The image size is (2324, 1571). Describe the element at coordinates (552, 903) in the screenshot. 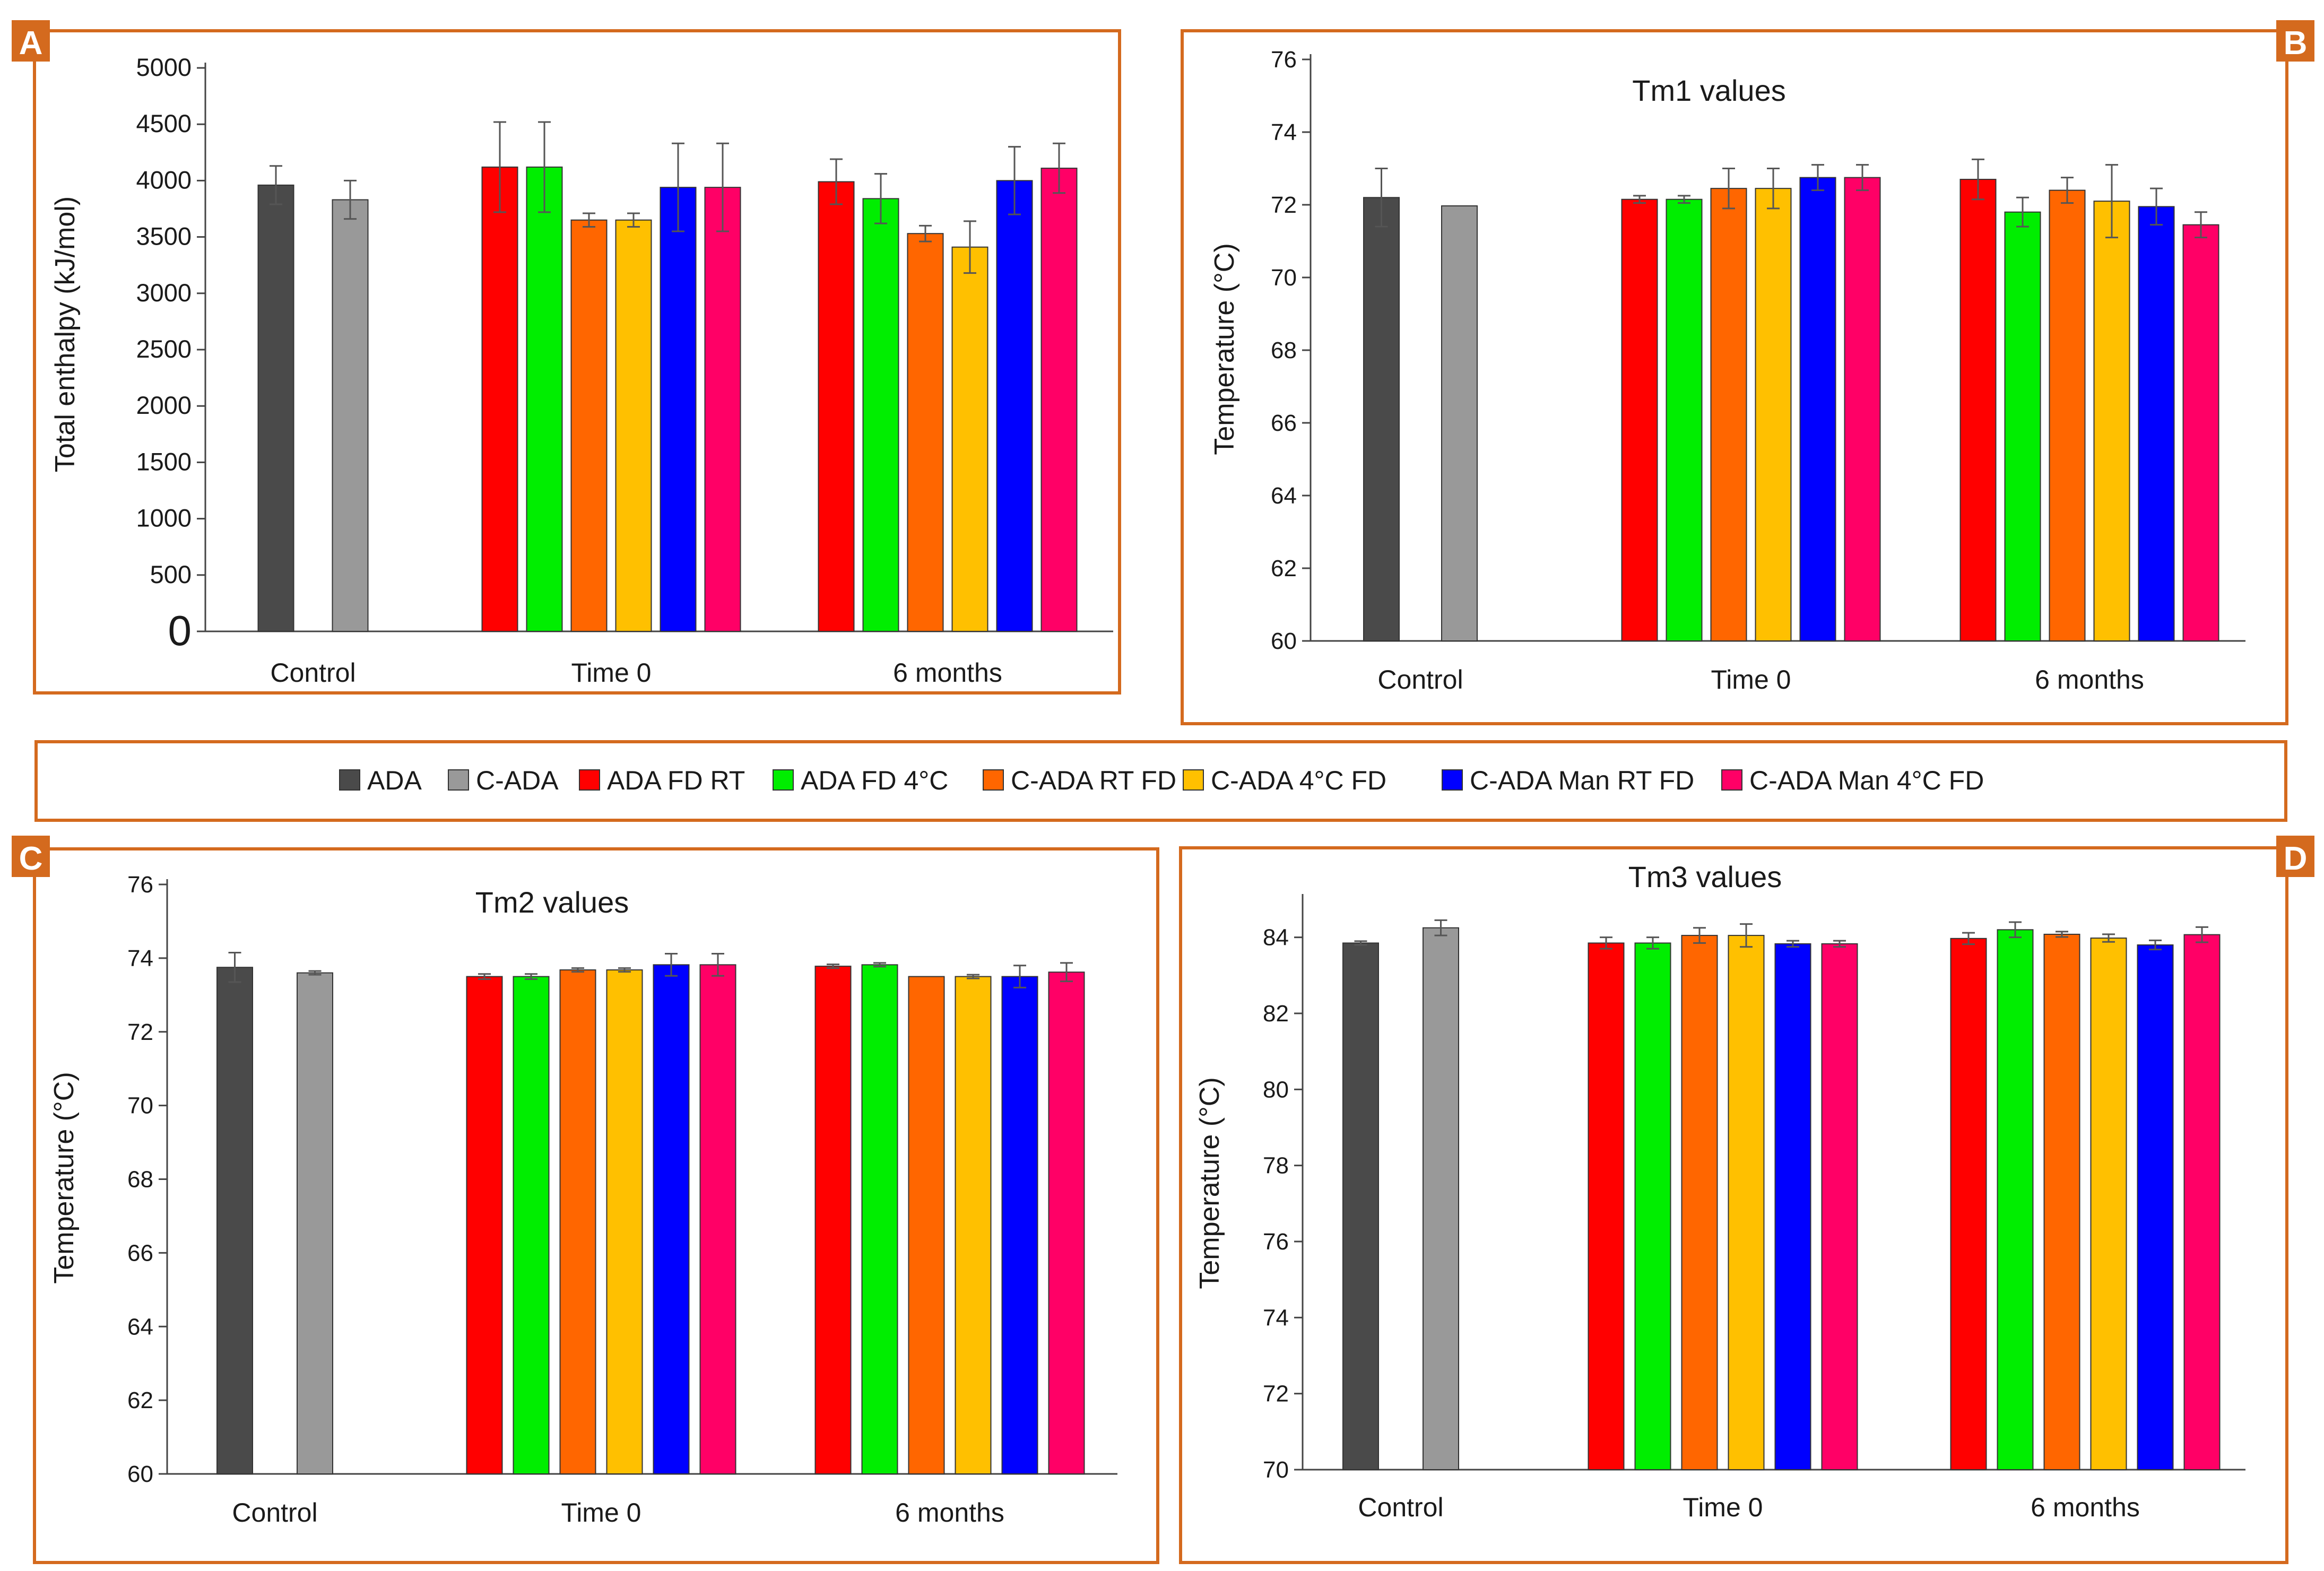

I see `chart-title: Tm2 values` at that location.